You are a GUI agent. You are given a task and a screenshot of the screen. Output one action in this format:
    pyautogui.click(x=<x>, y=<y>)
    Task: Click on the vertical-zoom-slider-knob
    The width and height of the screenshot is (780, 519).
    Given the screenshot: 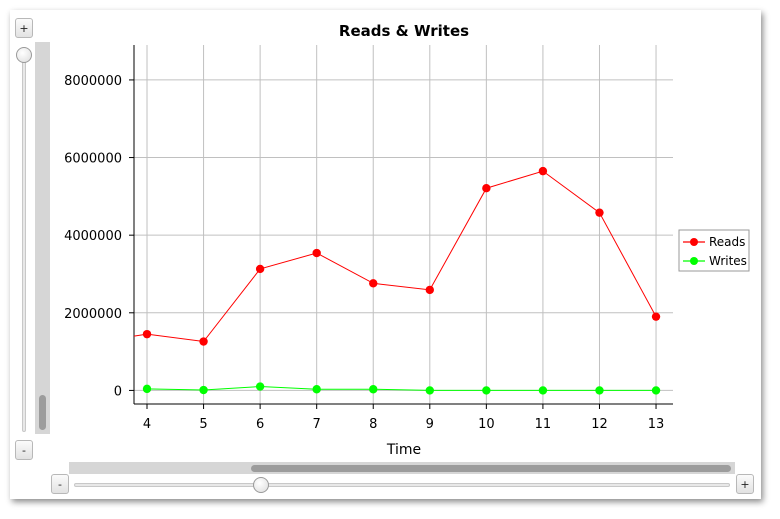 What is the action you would take?
    pyautogui.click(x=24, y=55)
    